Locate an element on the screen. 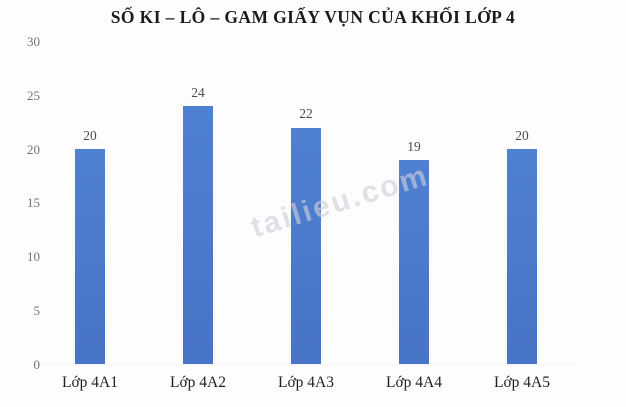 The image size is (626, 407). bar-group-lop-4a1: 20 is located at coordinates (90, 203).